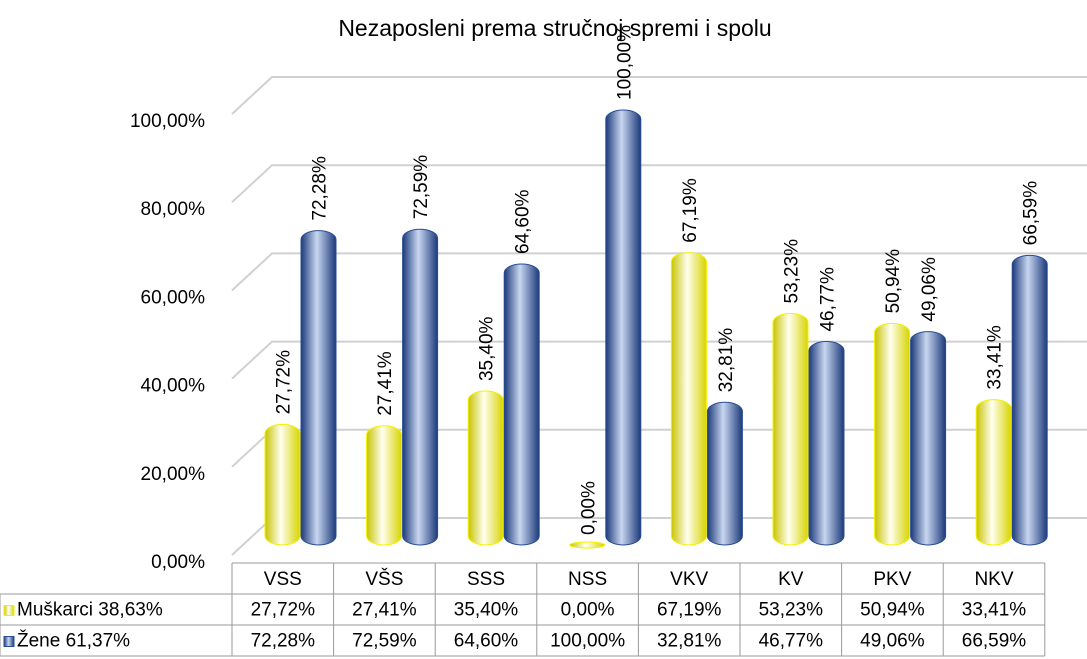 The image size is (1087, 659). What do you see at coordinates (892, 610) in the screenshot?
I see `table-value: 50,94%` at bounding box center [892, 610].